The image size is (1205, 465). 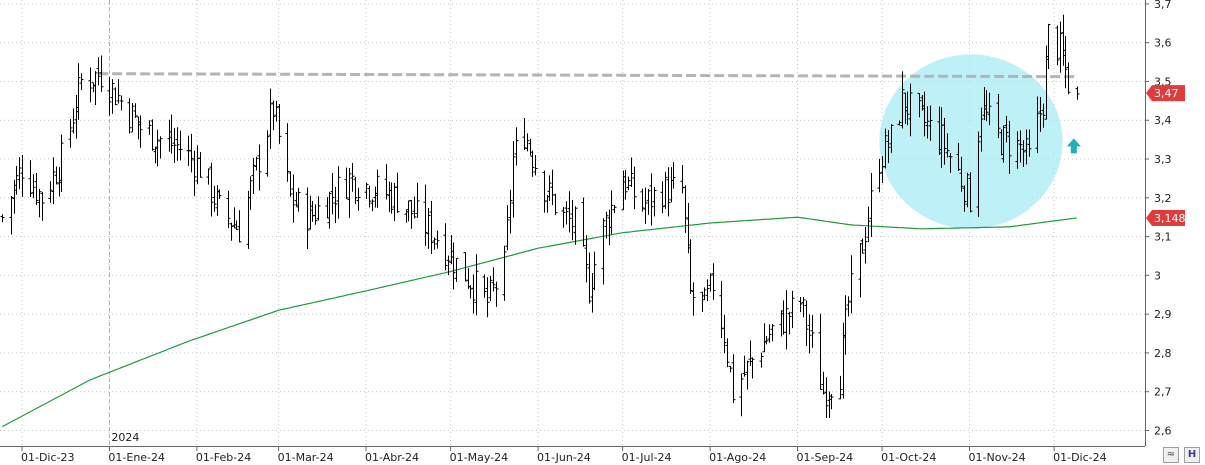 I want to click on x-tick-label: 01-Jun-24, so click(x=564, y=457).